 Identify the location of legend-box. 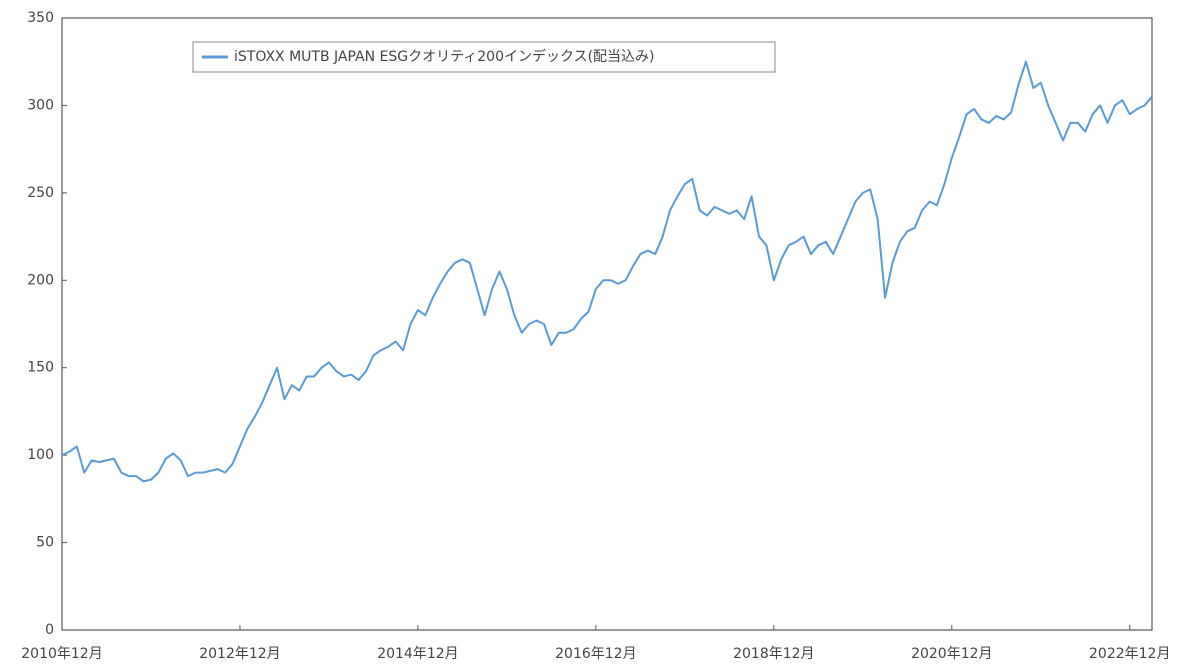
(484, 57).